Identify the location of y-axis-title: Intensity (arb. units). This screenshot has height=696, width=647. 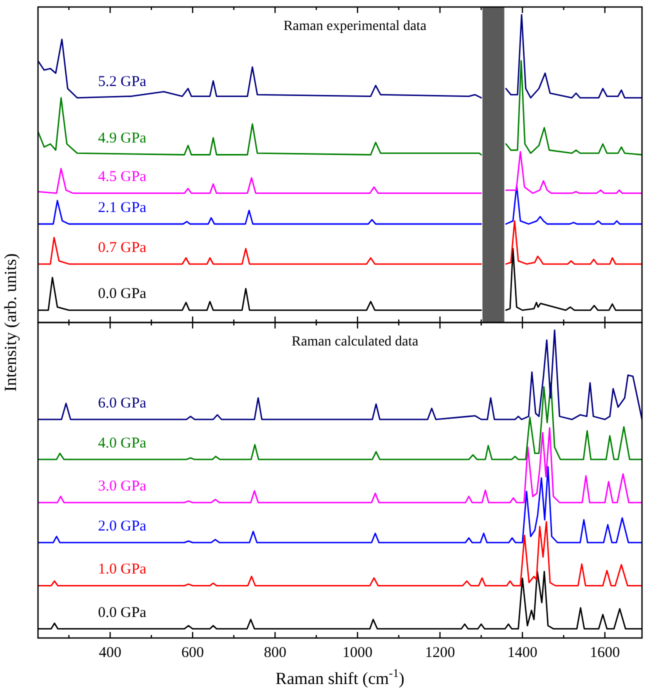
(10, 322).